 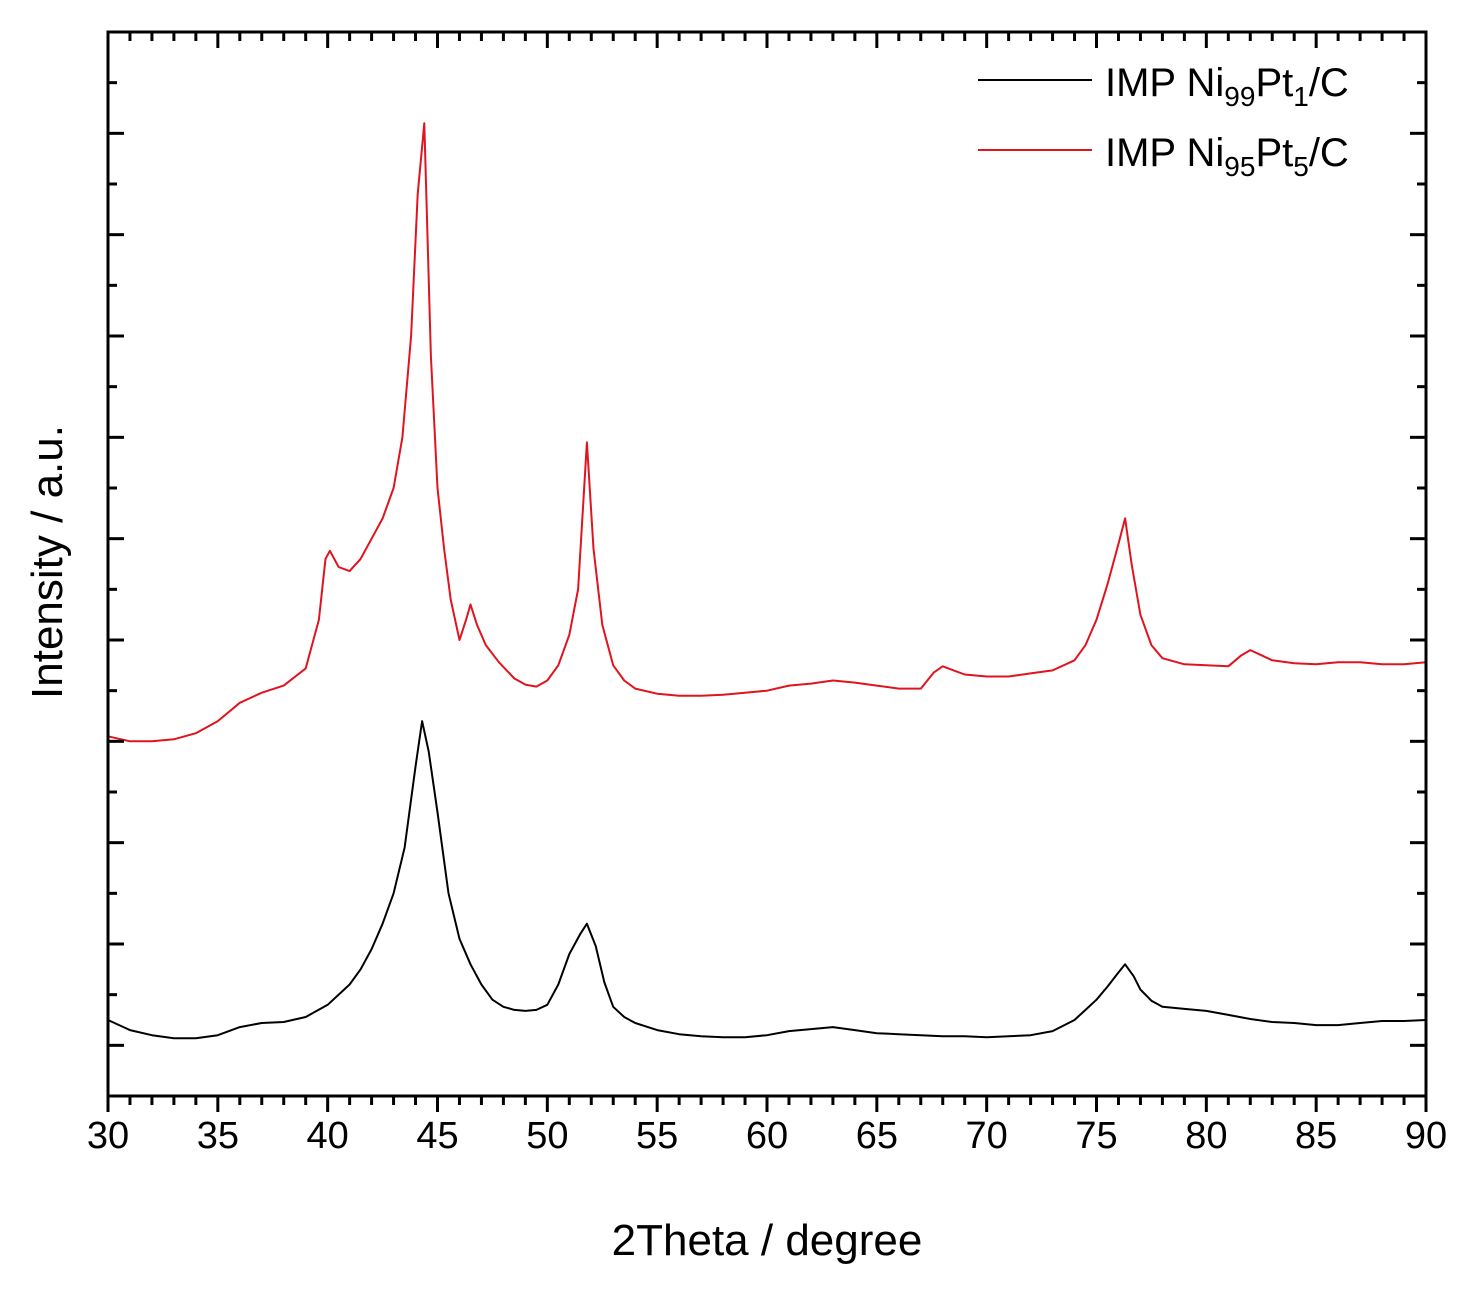 What do you see at coordinates (1164, 153) in the screenshot?
I see `legend-2-base1: IMP Ni` at bounding box center [1164, 153].